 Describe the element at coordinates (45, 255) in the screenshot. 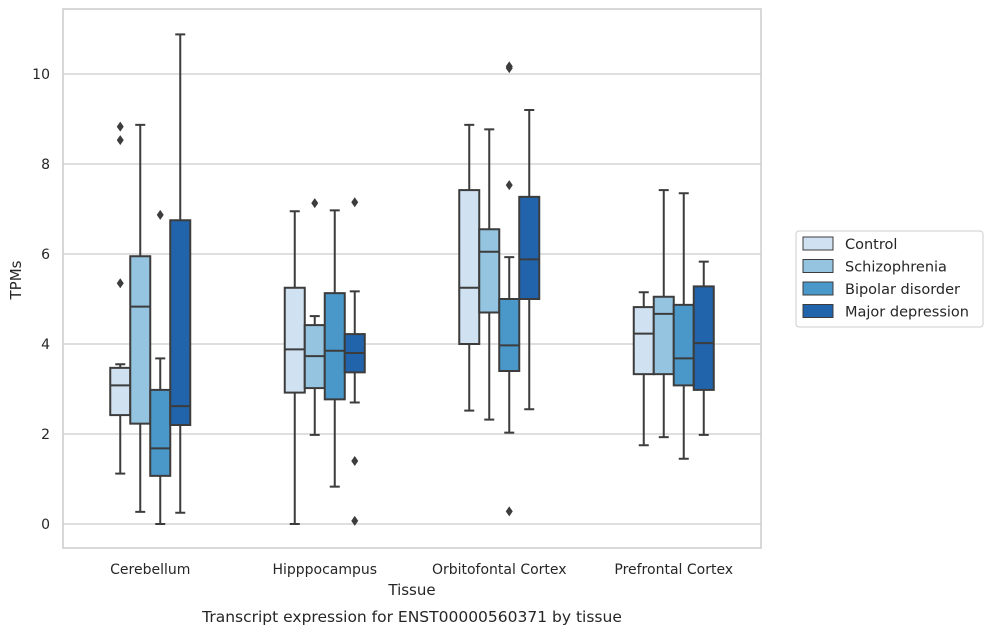

I see `y-tick-label: 6` at that location.